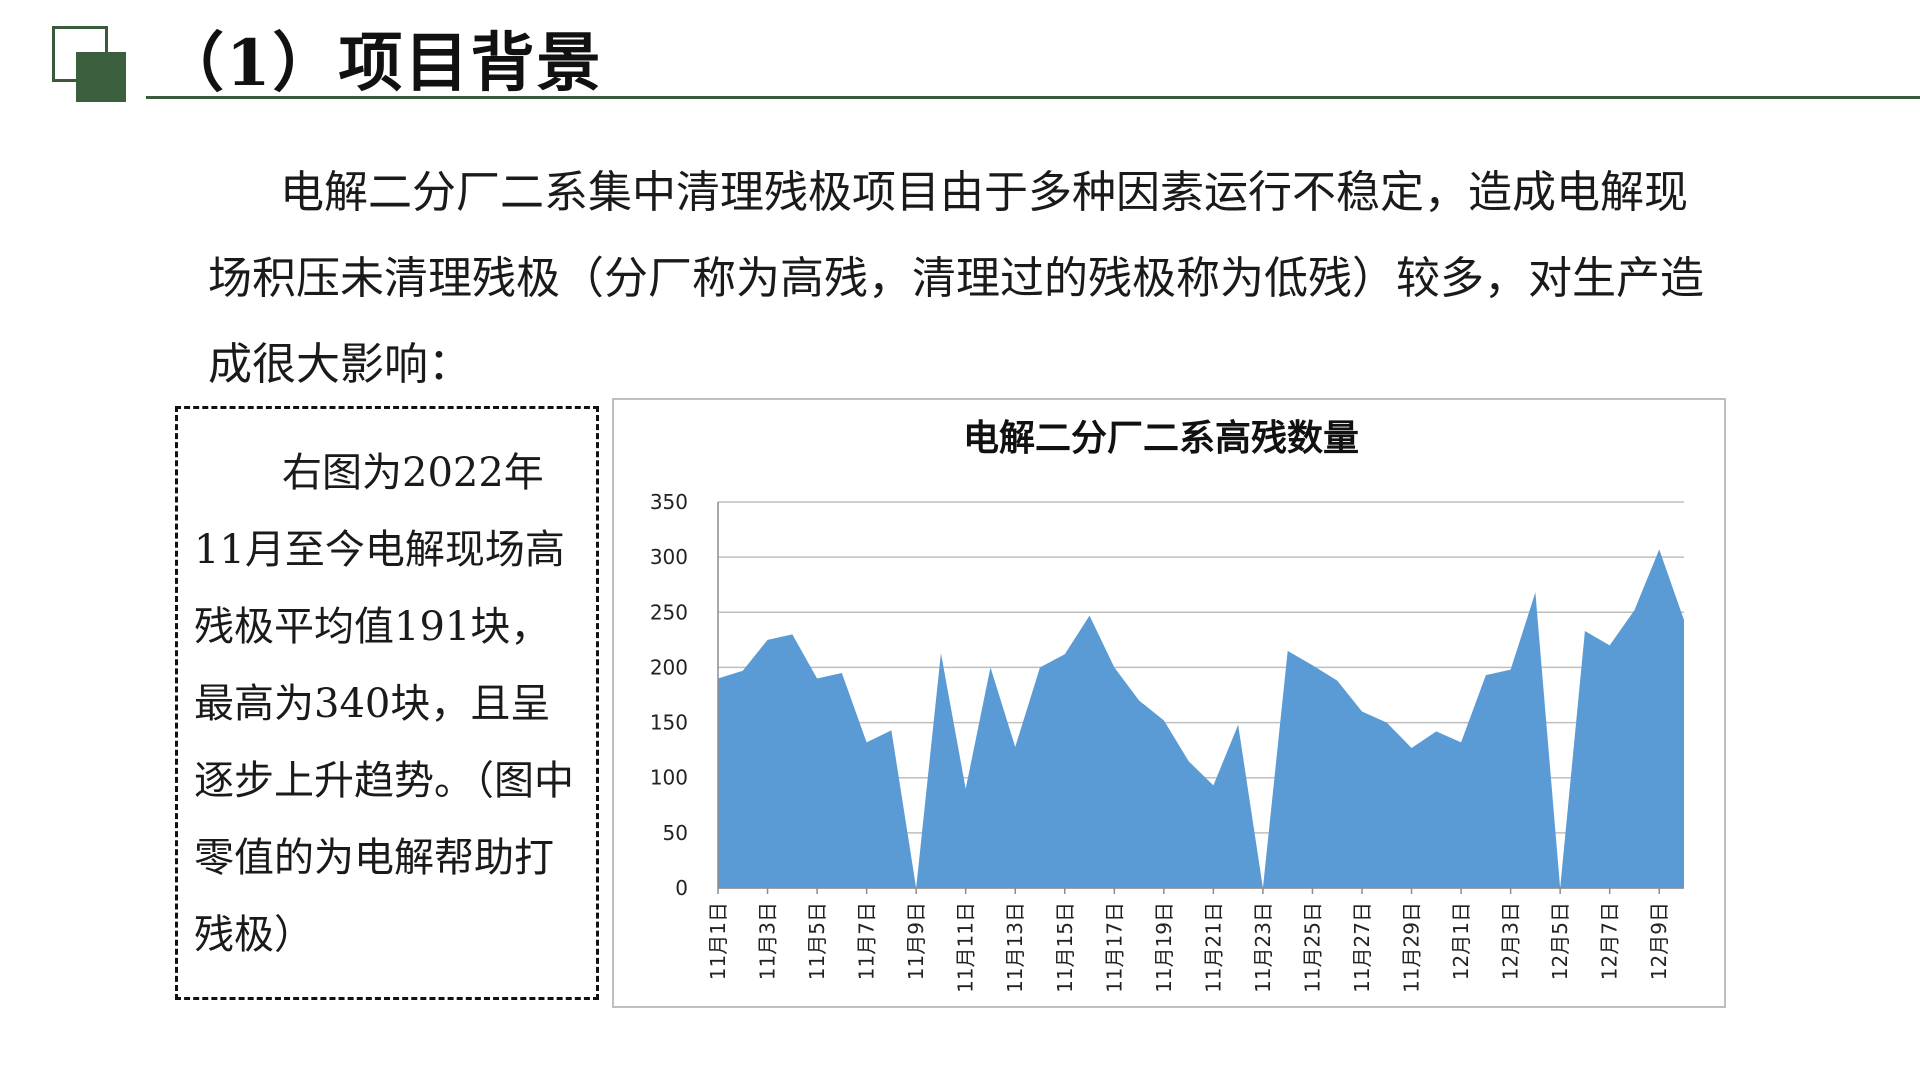 Image resolution: width=1920 pixels, height=1080 pixels. What do you see at coordinates (1263, 947) in the screenshot?
I see `x-tick-label: 11月23日` at bounding box center [1263, 947].